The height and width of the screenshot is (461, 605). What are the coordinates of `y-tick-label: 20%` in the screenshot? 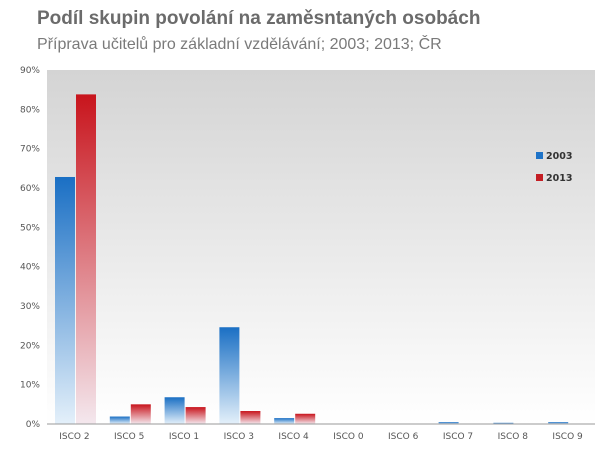 It's located at (30, 346).